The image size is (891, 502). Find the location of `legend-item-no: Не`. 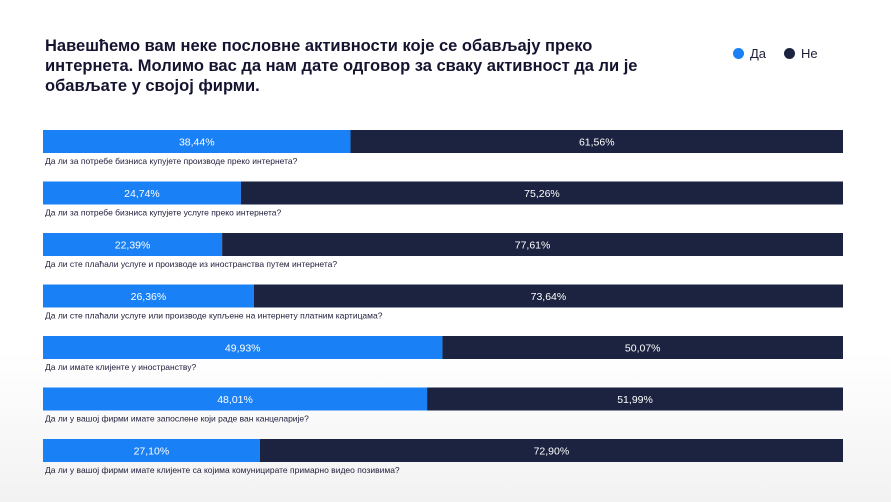

legend-item-no: Не is located at coordinates (801, 53).